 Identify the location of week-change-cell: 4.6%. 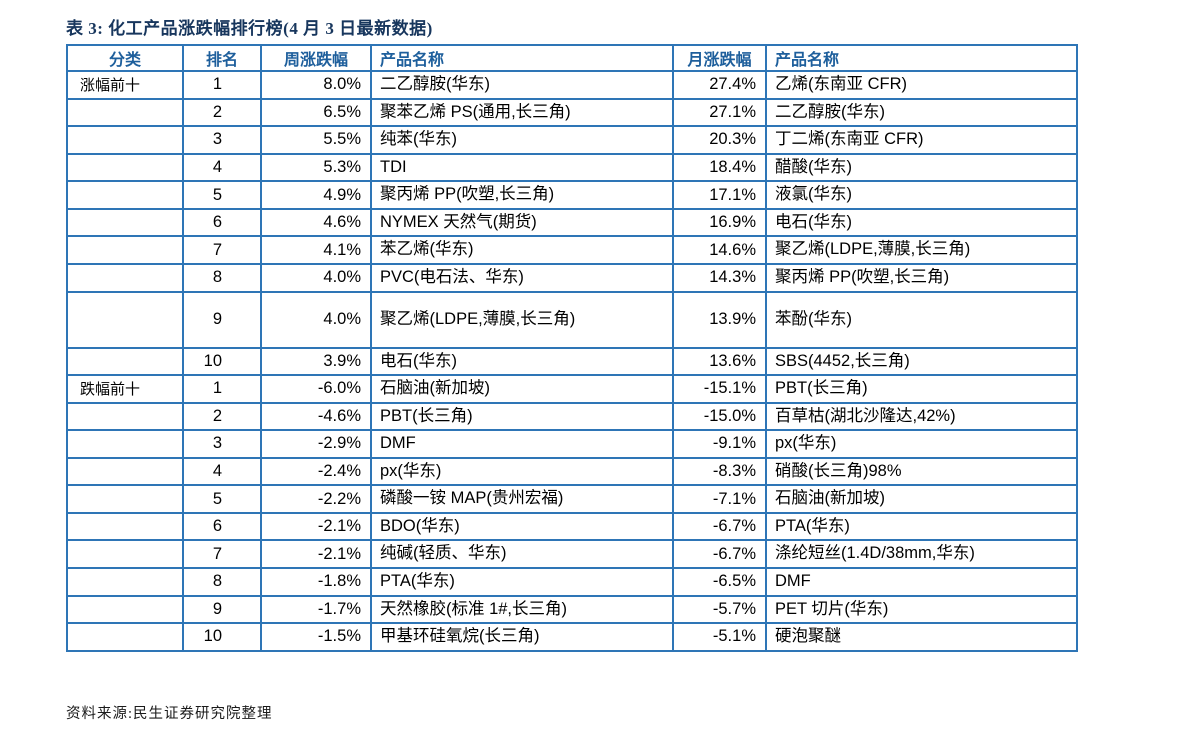
(316, 222).